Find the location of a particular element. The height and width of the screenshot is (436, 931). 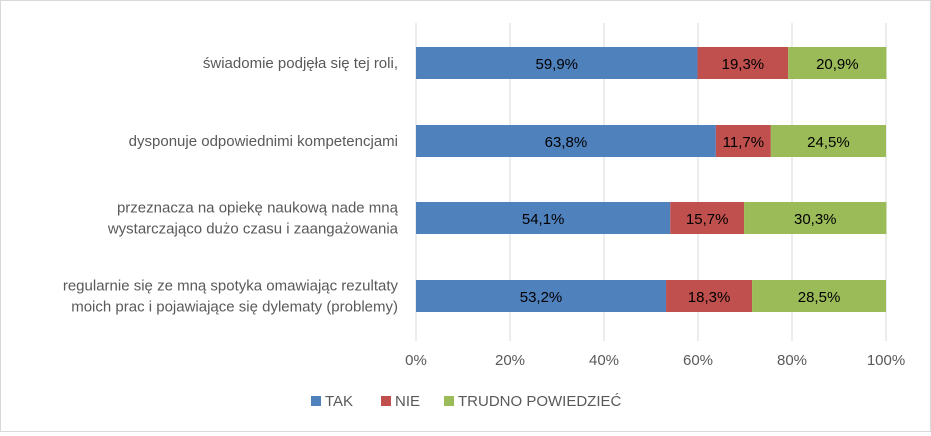

data-label: 30,3% is located at coordinates (815, 219).